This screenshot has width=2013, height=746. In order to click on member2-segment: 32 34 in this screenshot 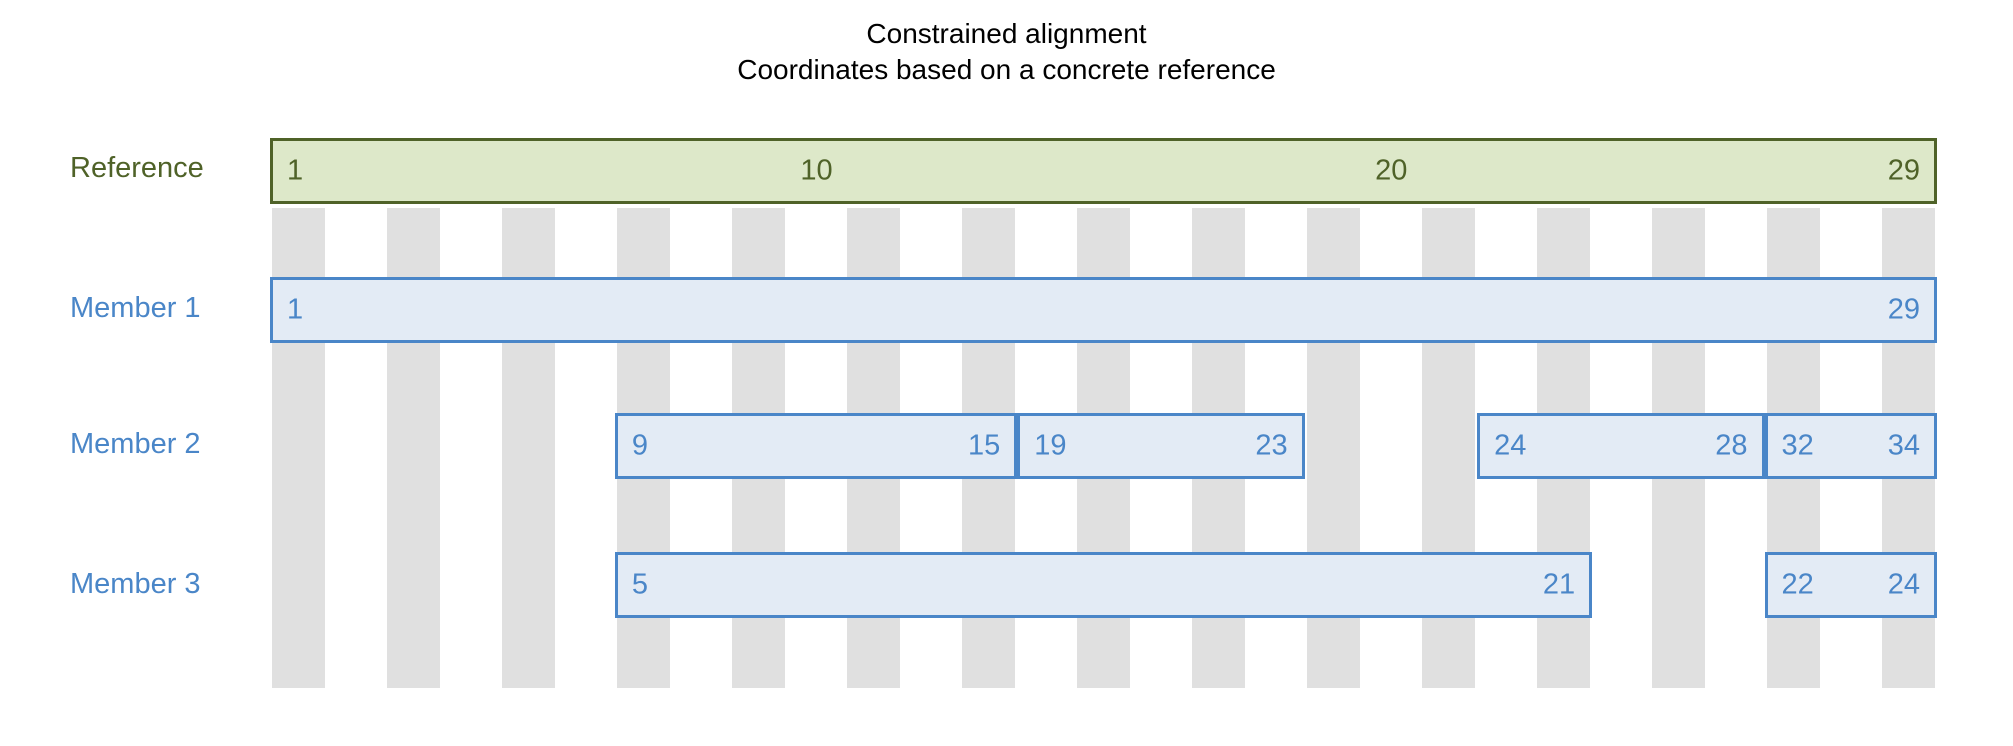, I will do `click(1850, 446)`.